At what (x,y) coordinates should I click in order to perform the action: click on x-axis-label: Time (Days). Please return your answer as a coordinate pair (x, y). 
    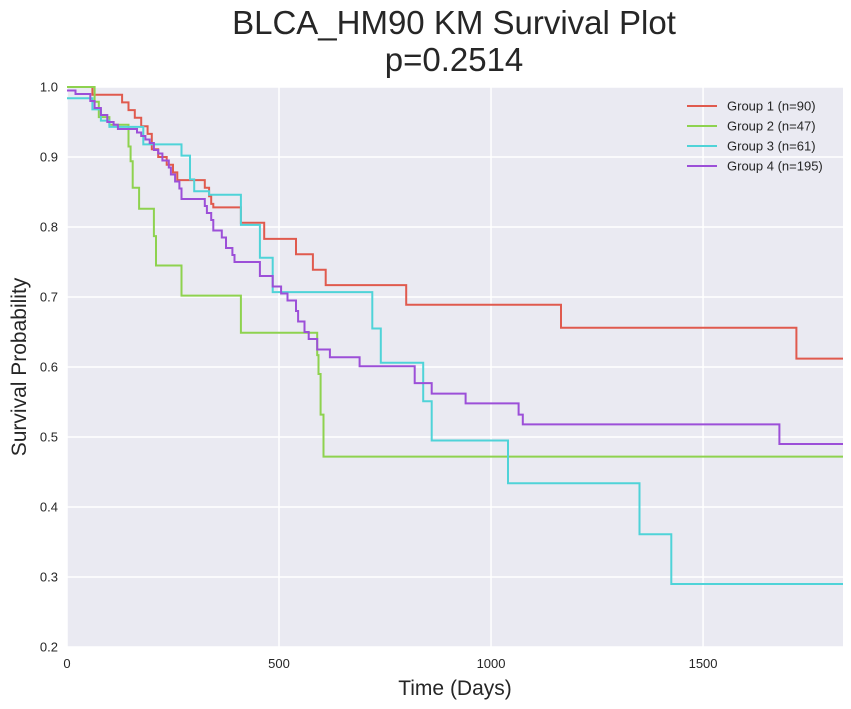
    Looking at the image, I should click on (455, 688).